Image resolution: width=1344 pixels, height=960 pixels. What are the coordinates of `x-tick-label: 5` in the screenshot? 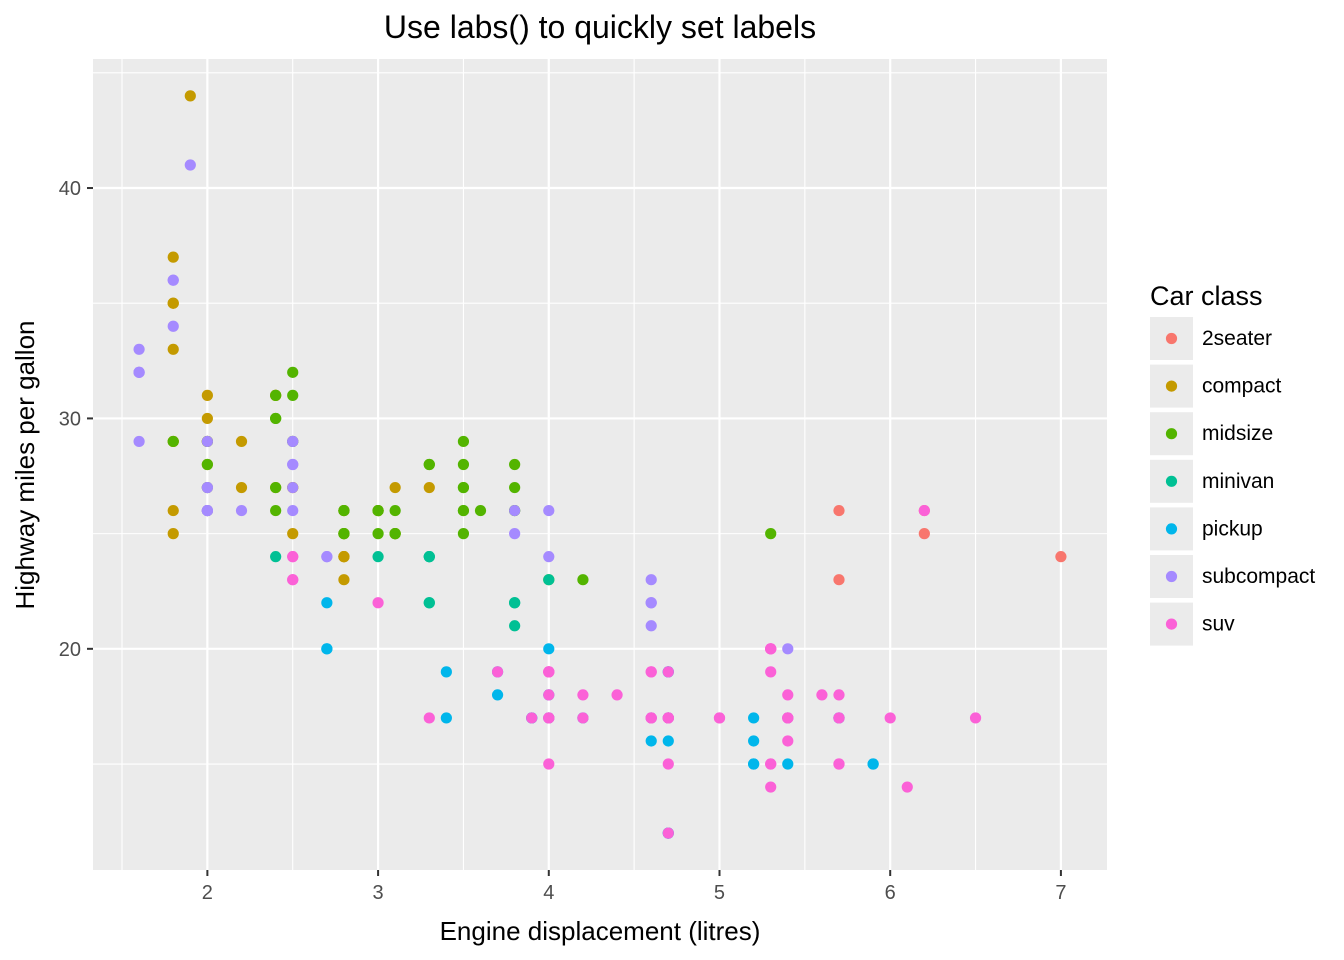 It's located at (719, 893).